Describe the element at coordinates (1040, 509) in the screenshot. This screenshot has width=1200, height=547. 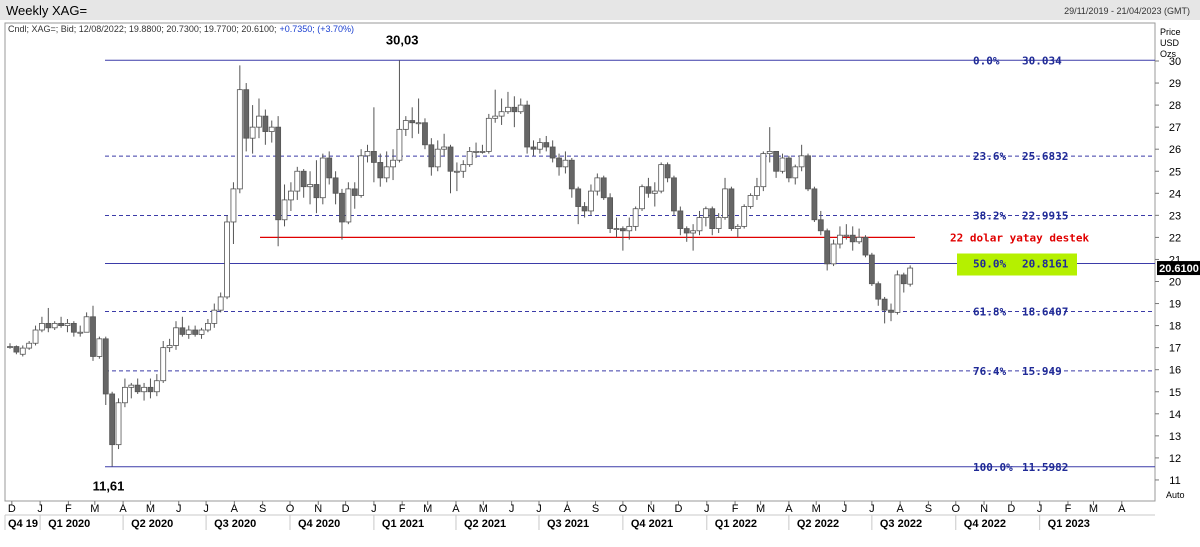
I see `month-label-37: J` at that location.